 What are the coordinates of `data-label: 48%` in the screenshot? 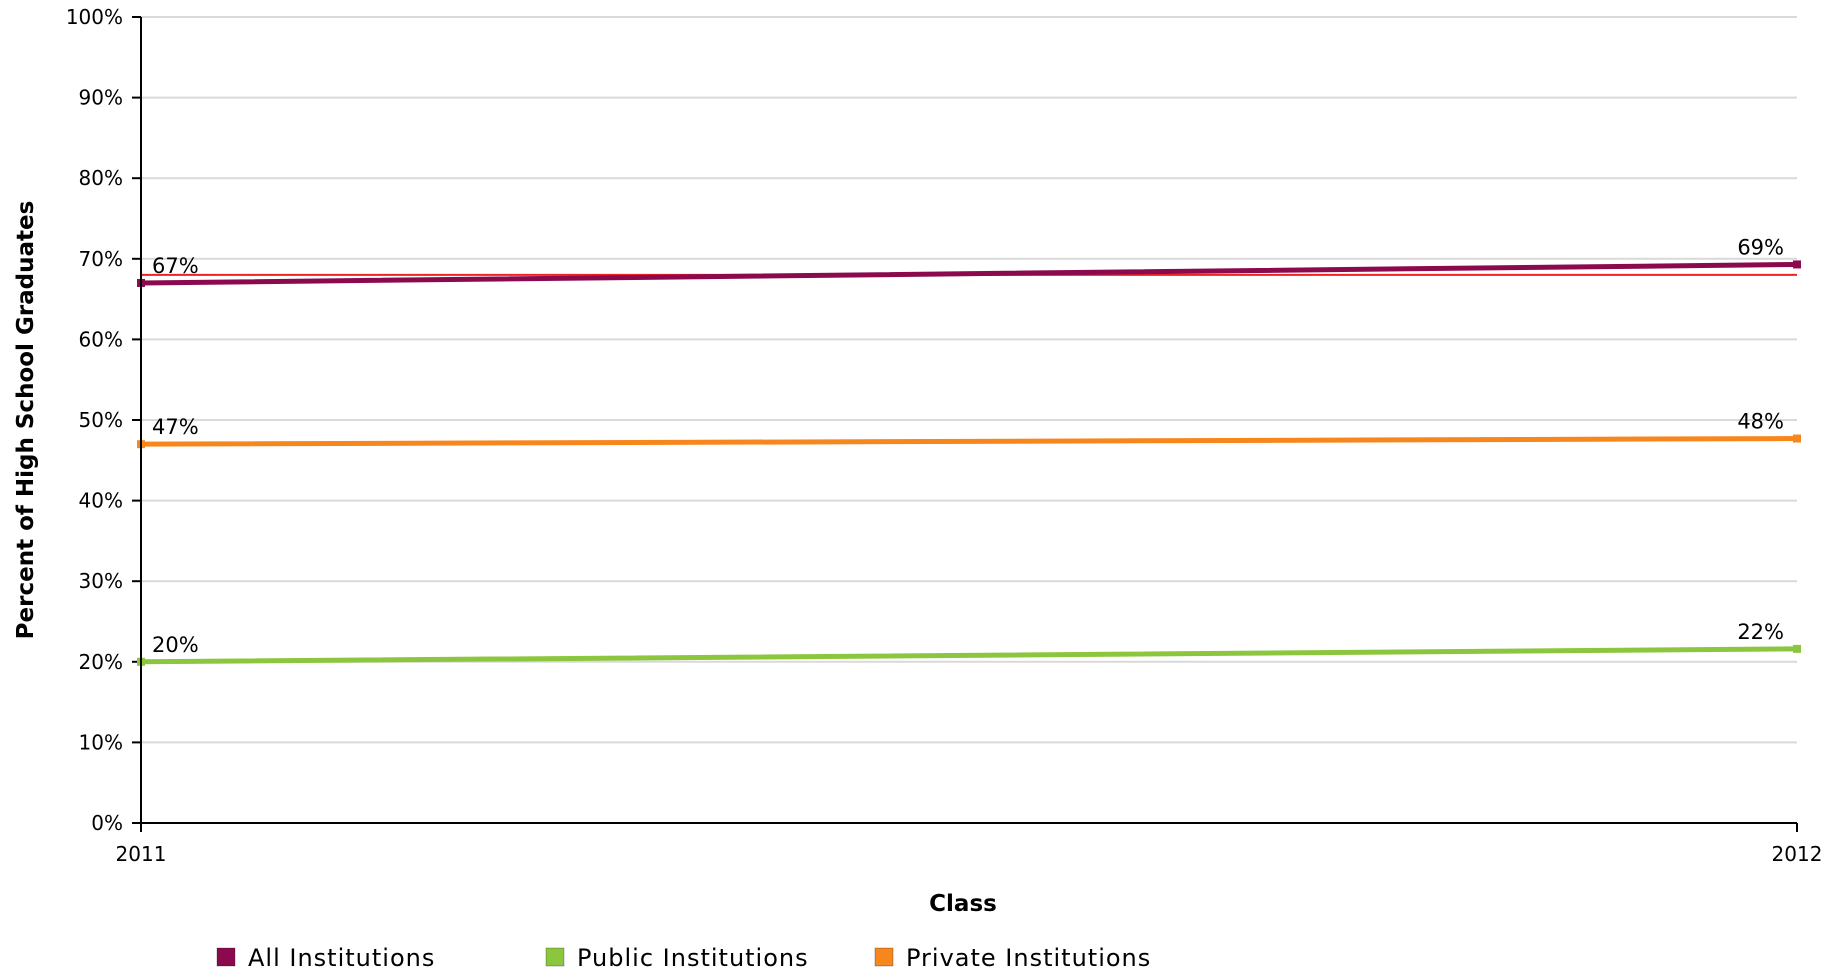 It's located at (1760, 422).